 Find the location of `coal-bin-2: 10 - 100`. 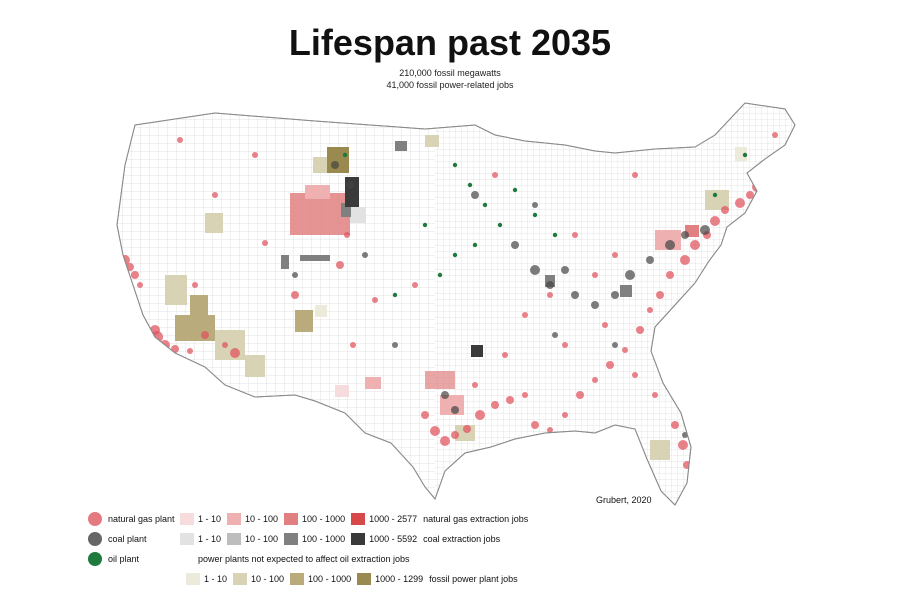

coal-bin-2: 10 - 100 is located at coordinates (252, 539).